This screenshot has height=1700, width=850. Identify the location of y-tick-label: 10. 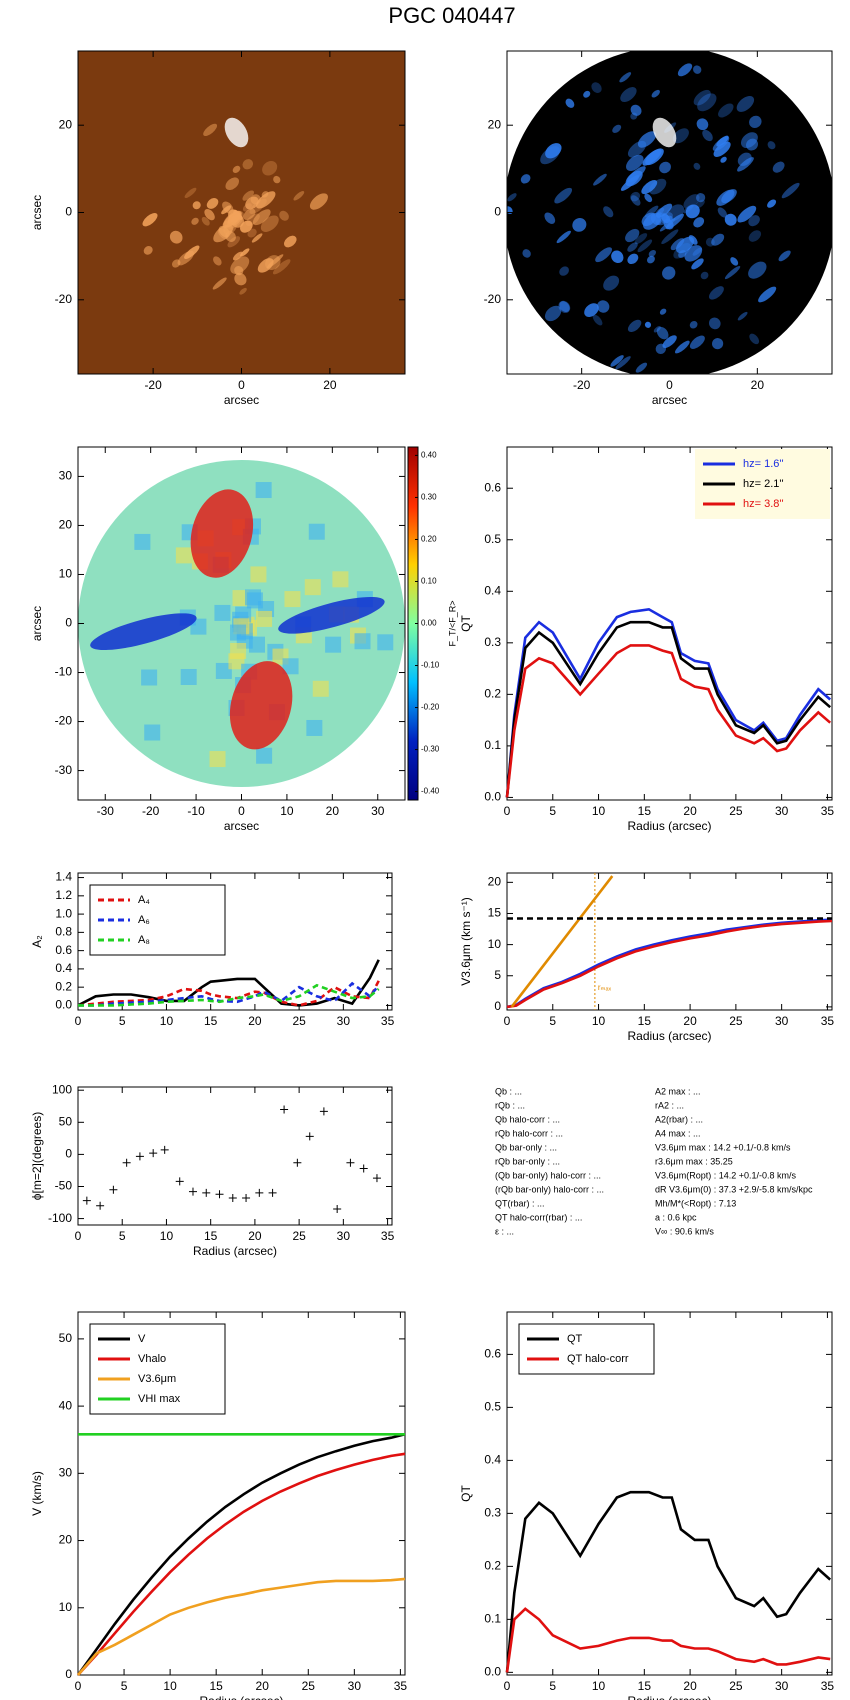
(495, 944).